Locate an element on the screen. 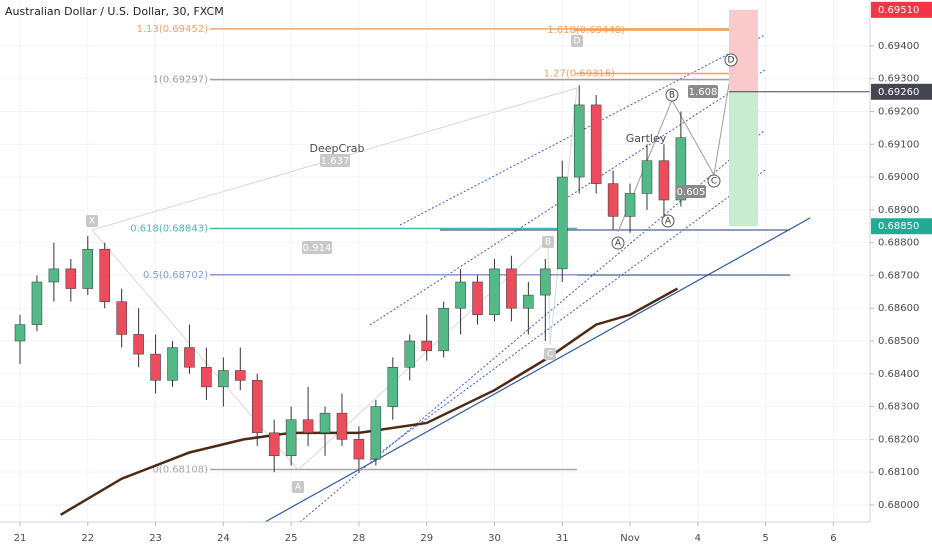 The image size is (932, 550). x-tick-label: 25 is located at coordinates (291, 538).